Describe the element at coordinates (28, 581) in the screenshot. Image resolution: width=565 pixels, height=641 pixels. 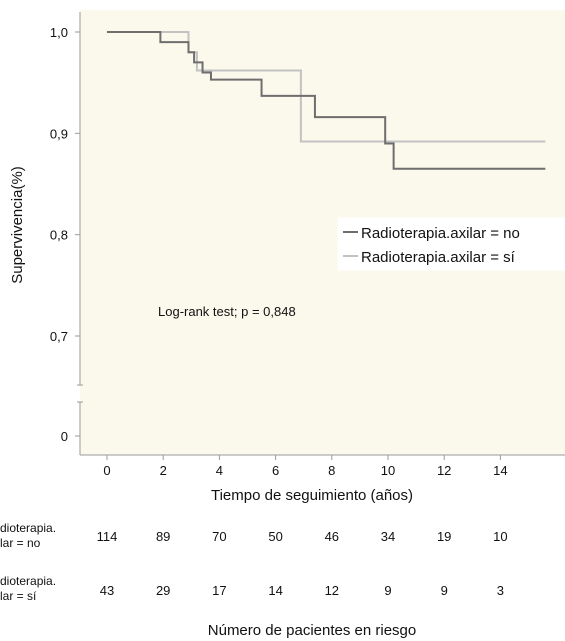
I see `risk-row-si-label-line1: dioterapia.` at that location.